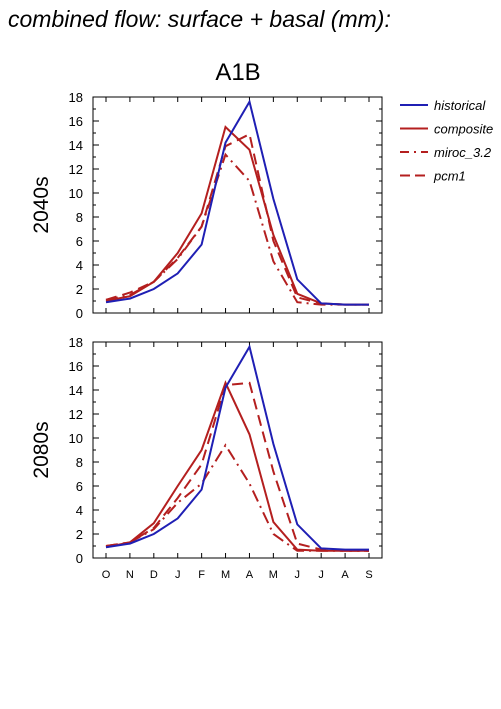 Image resolution: width=501 pixels, height=709 pixels. Describe the element at coordinates (41, 449) in the screenshot. I see `row-label: 2080s` at that location.